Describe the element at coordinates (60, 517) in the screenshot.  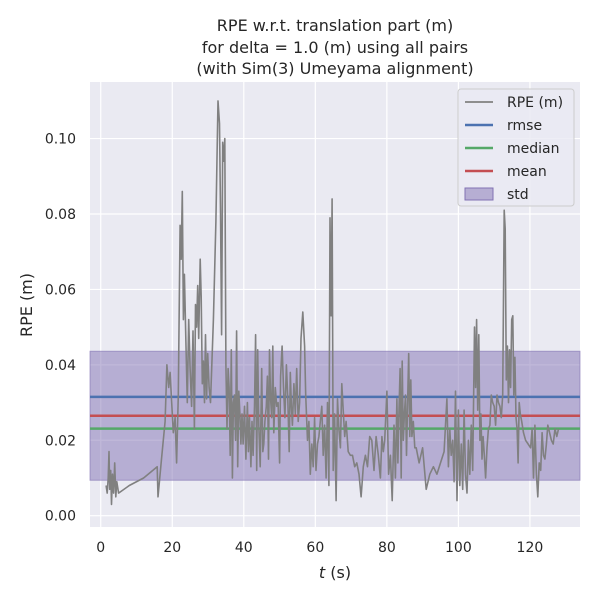
I see `y-tick-label: 0.00` at that location.